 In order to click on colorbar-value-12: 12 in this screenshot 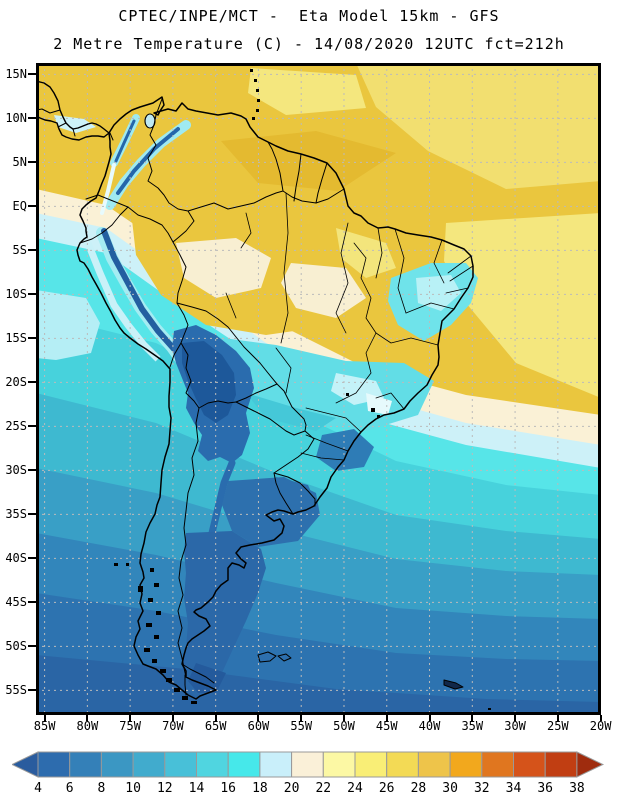, I will do `click(164, 788)`.